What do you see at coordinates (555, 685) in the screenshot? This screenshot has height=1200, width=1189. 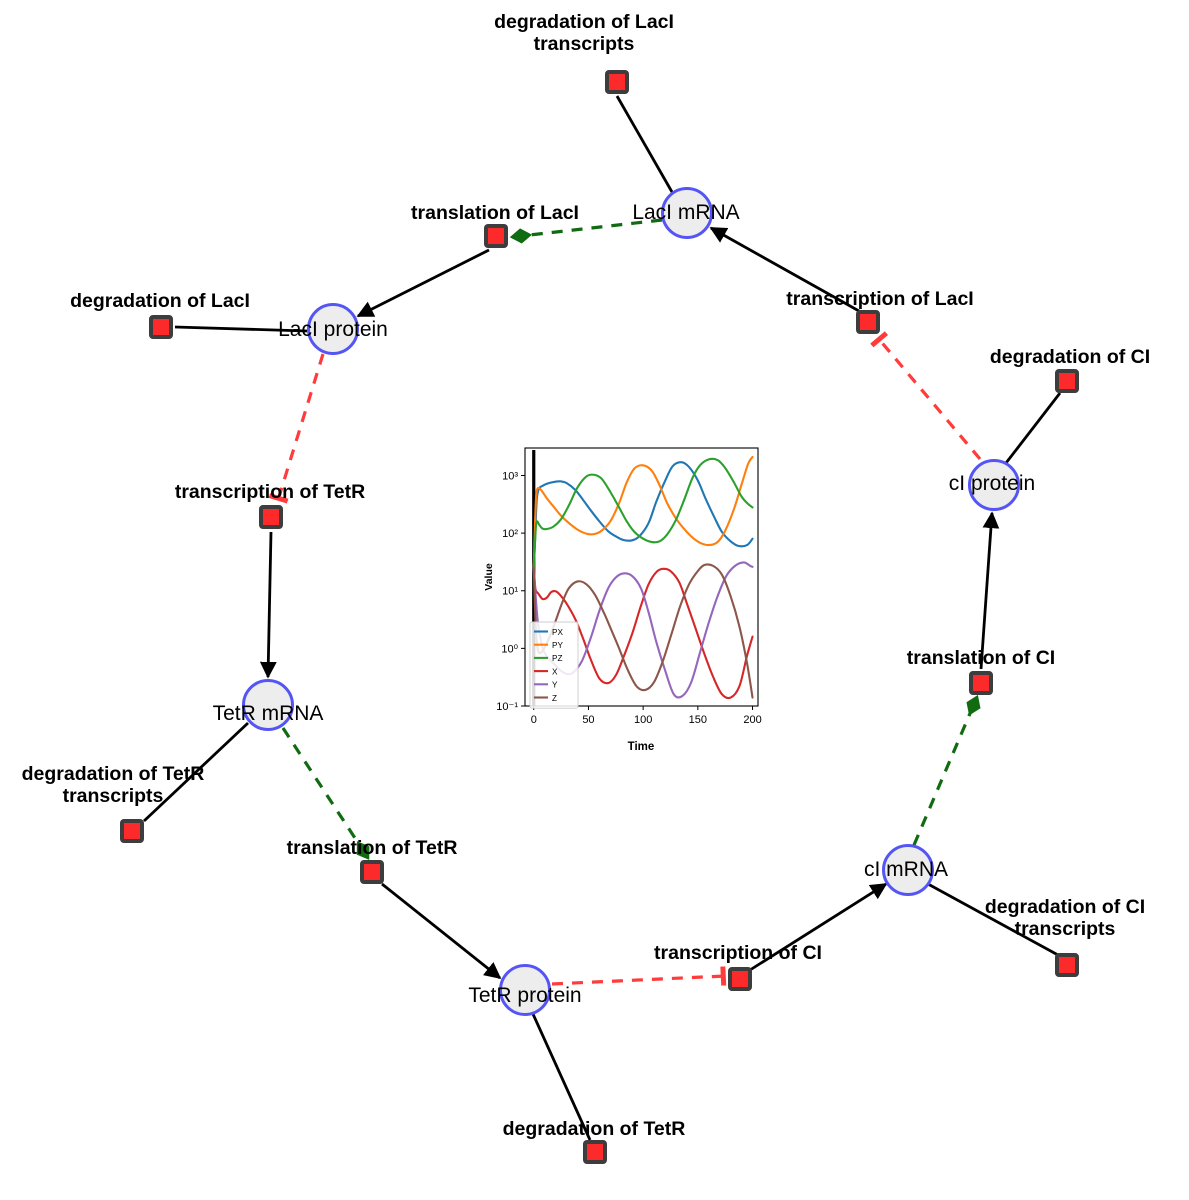 I see `chart-legend-label-Y: Y` at bounding box center [555, 685].